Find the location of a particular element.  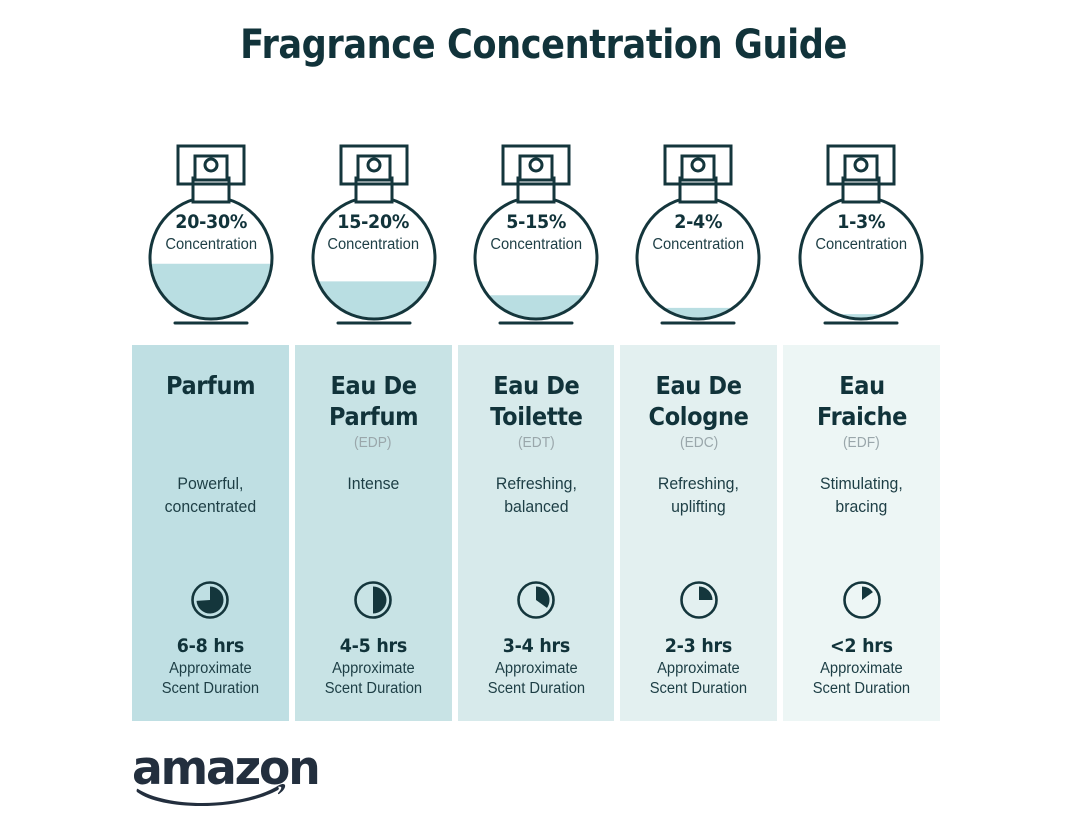

text-line: bracing is located at coordinates (861, 506).